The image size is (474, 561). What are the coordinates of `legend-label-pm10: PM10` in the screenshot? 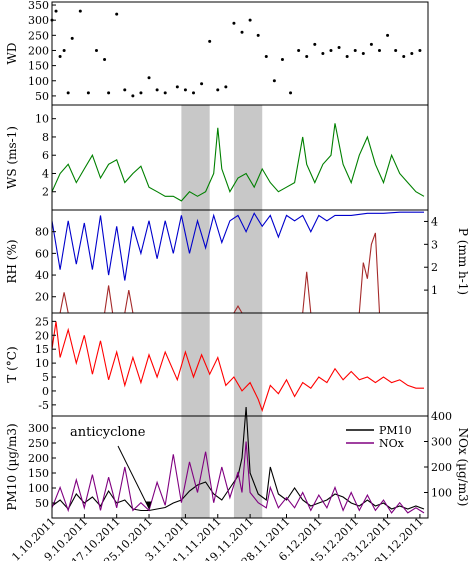 It's located at (395, 430).